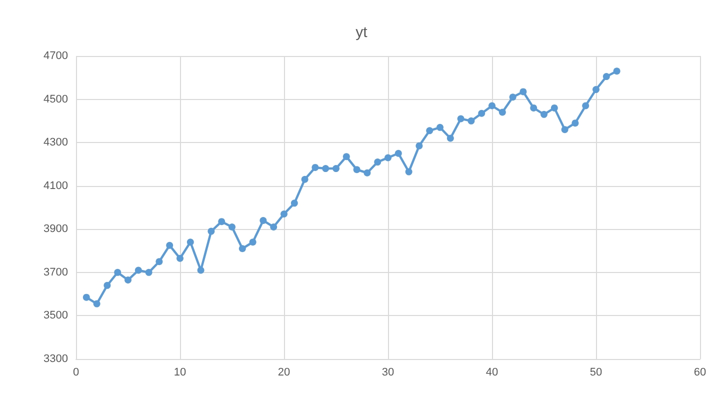  I want to click on y-tick-label: 4500, so click(56, 99).